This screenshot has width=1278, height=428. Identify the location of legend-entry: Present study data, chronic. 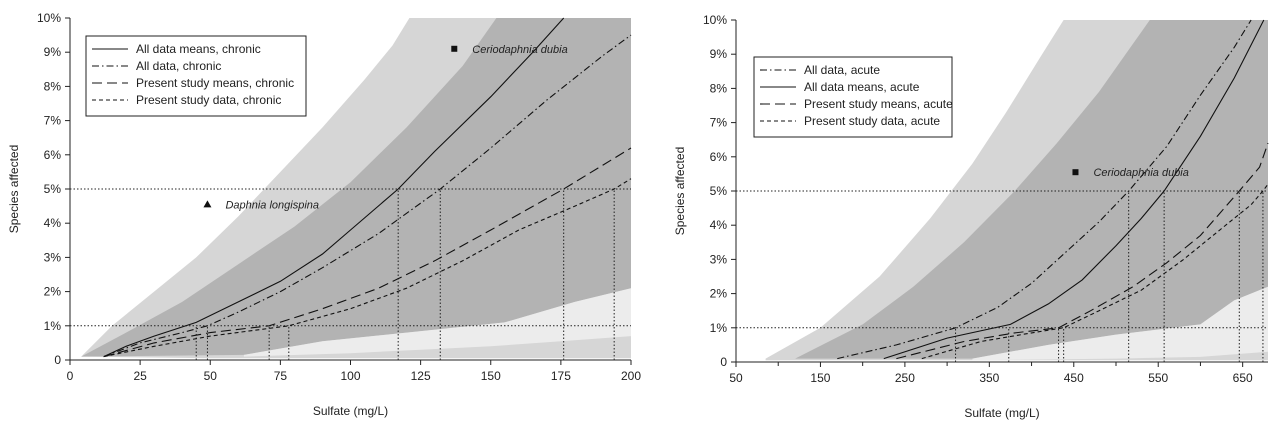
(208, 100).